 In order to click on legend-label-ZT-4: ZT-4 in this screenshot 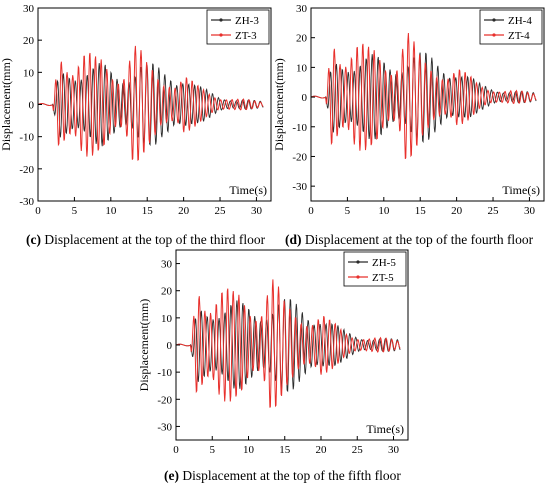, I will do `click(519, 36)`.